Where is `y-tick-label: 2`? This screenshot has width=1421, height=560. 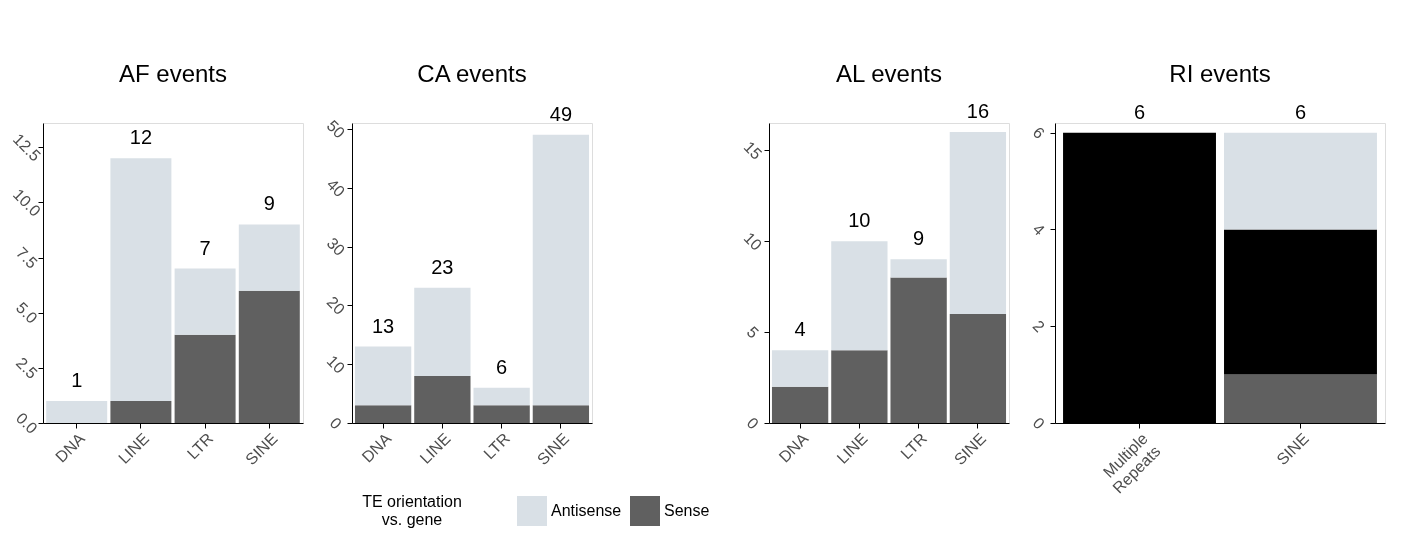
y-tick-label: 2 is located at coordinates (1039, 326).